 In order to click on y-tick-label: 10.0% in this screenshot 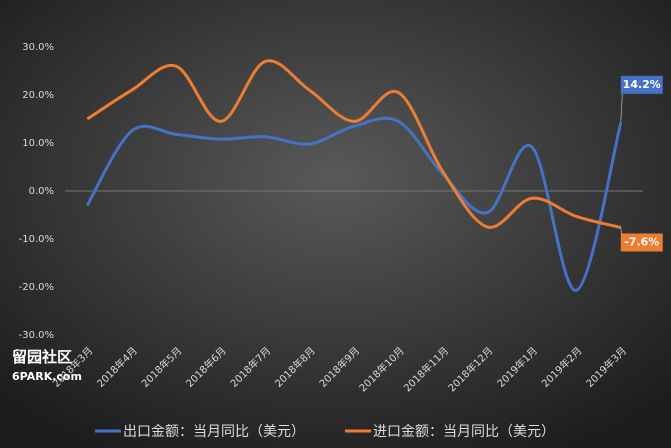, I will do `click(38, 143)`.